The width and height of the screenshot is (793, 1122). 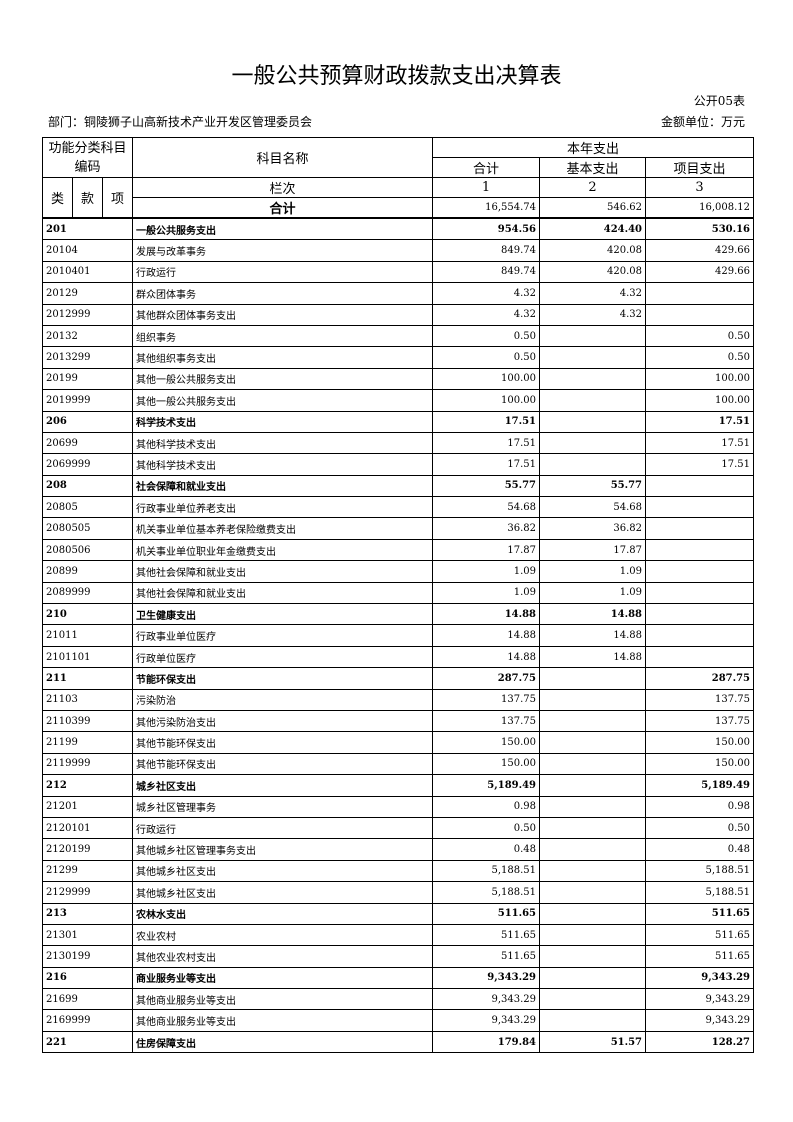 What do you see at coordinates (87, 379) in the screenshot?
I see `code-cell: 20199` at bounding box center [87, 379].